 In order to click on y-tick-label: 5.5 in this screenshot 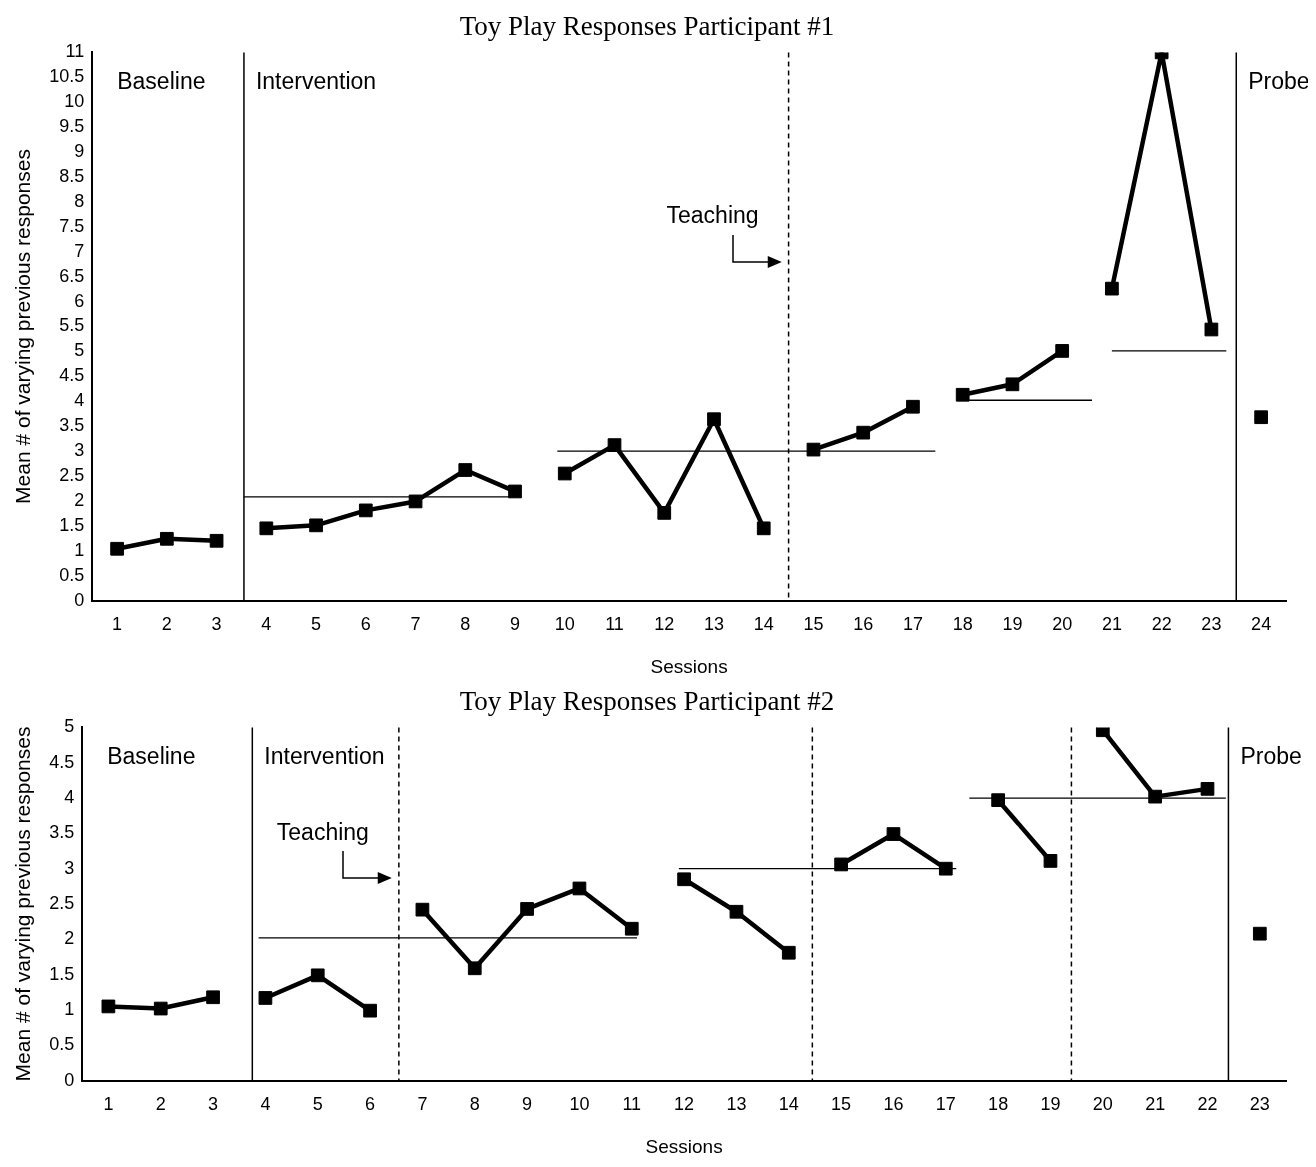, I will do `click(72, 325)`.